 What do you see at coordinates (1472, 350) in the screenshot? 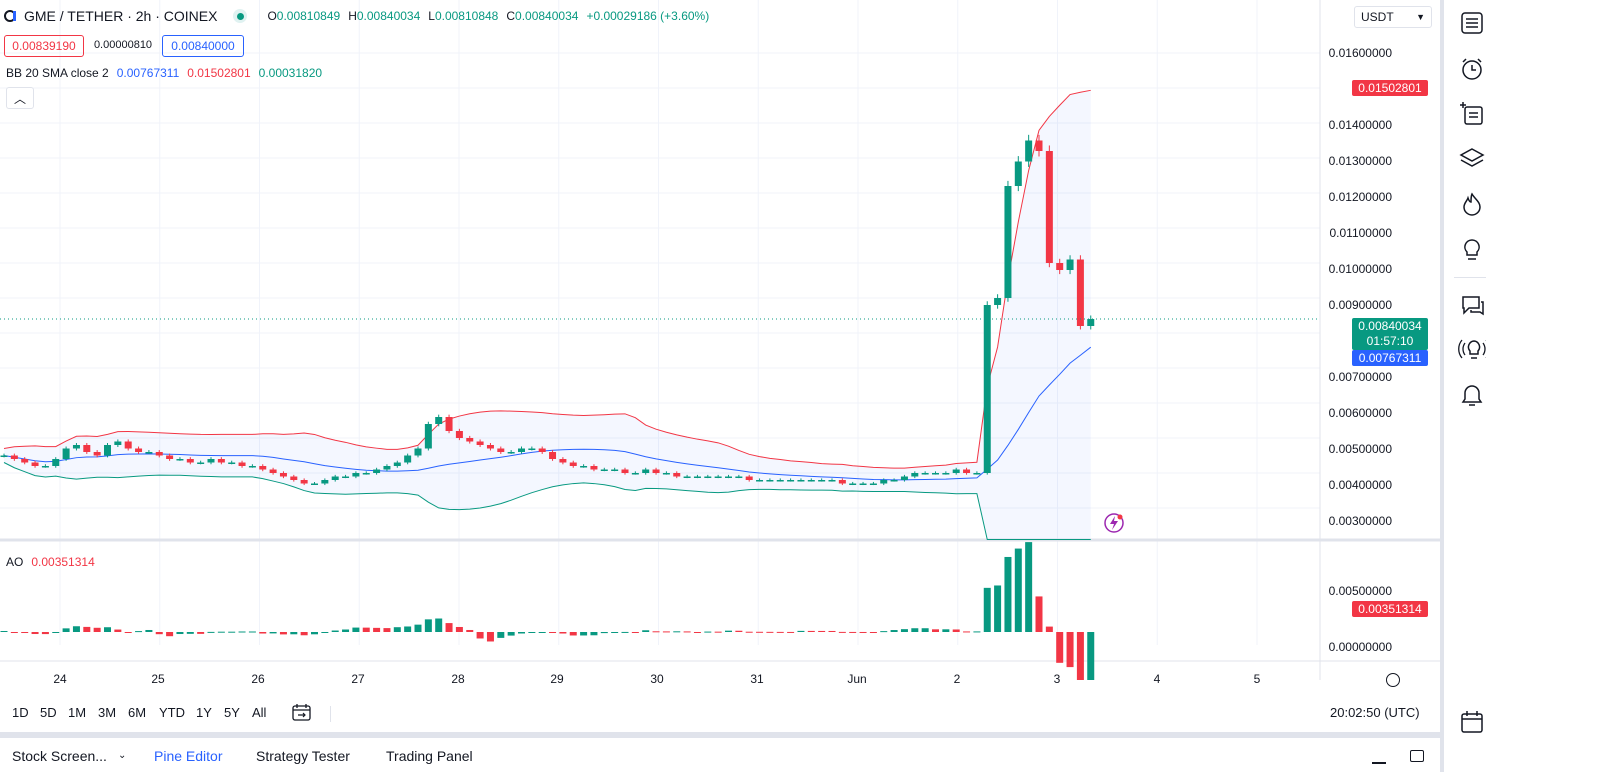
I see `streams-icon` at bounding box center [1472, 350].